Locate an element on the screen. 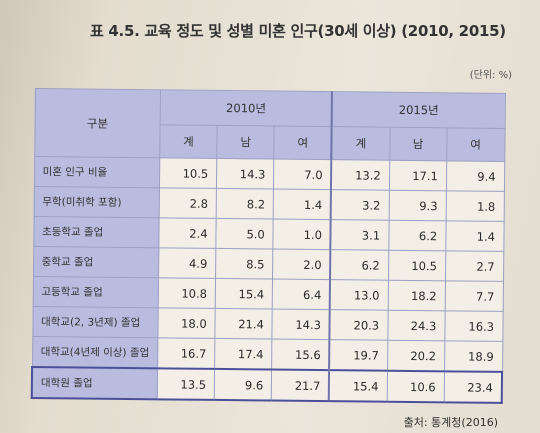  row-label: 중학교 졸업 is located at coordinates (96, 262).